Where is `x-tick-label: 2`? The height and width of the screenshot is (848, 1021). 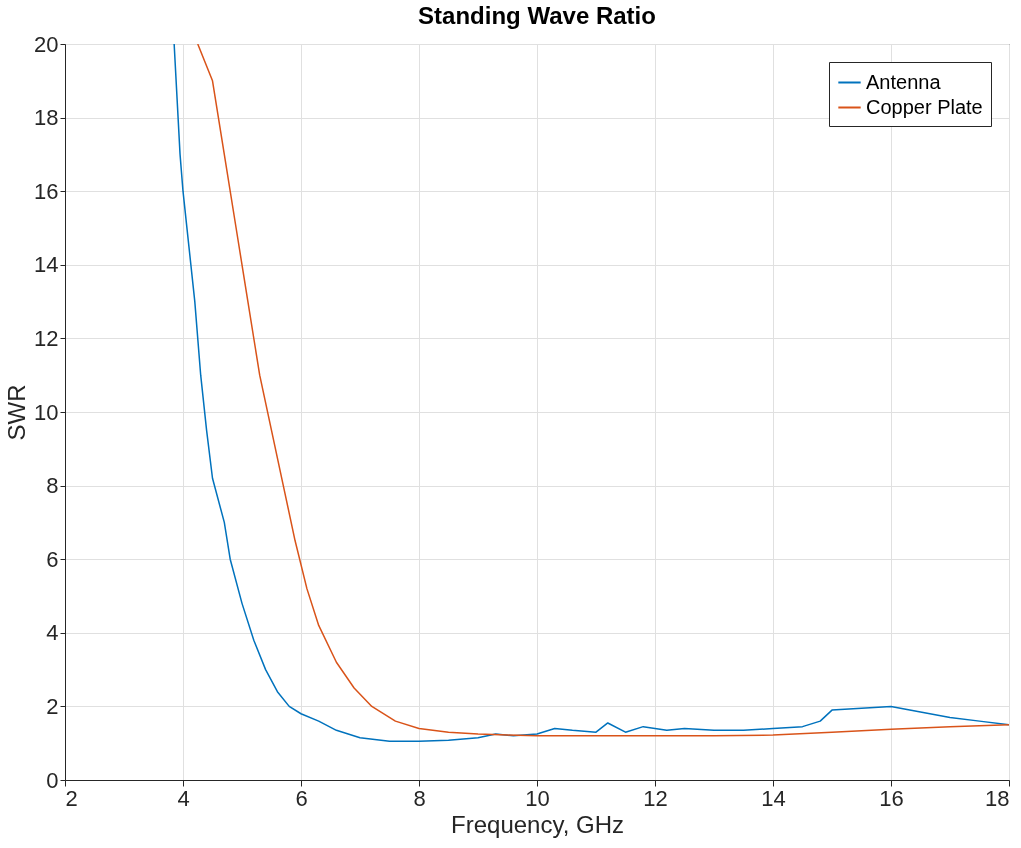
x-tick-label: 2 is located at coordinates (71, 798).